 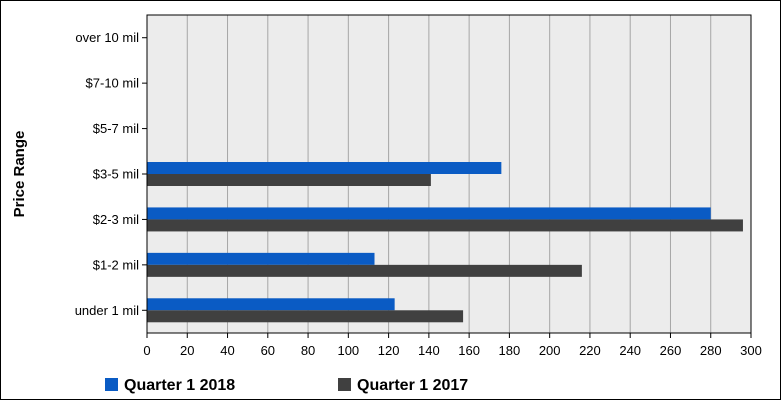 I want to click on x-tick-label: 220, so click(x=590, y=350).